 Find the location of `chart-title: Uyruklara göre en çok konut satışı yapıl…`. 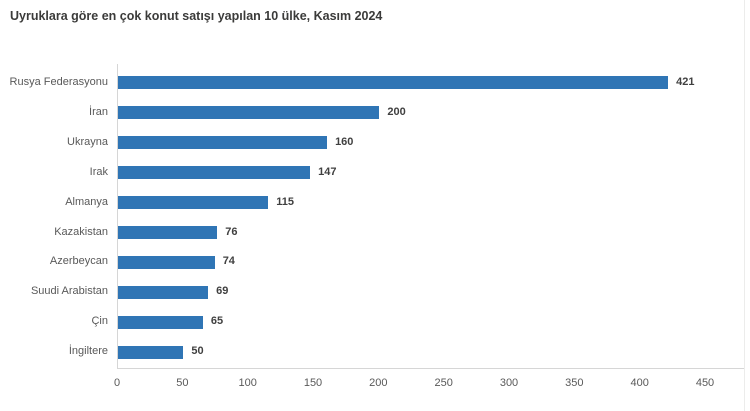

chart-title: Uyruklara göre en çok konut satışı yapıl… is located at coordinates (196, 16).